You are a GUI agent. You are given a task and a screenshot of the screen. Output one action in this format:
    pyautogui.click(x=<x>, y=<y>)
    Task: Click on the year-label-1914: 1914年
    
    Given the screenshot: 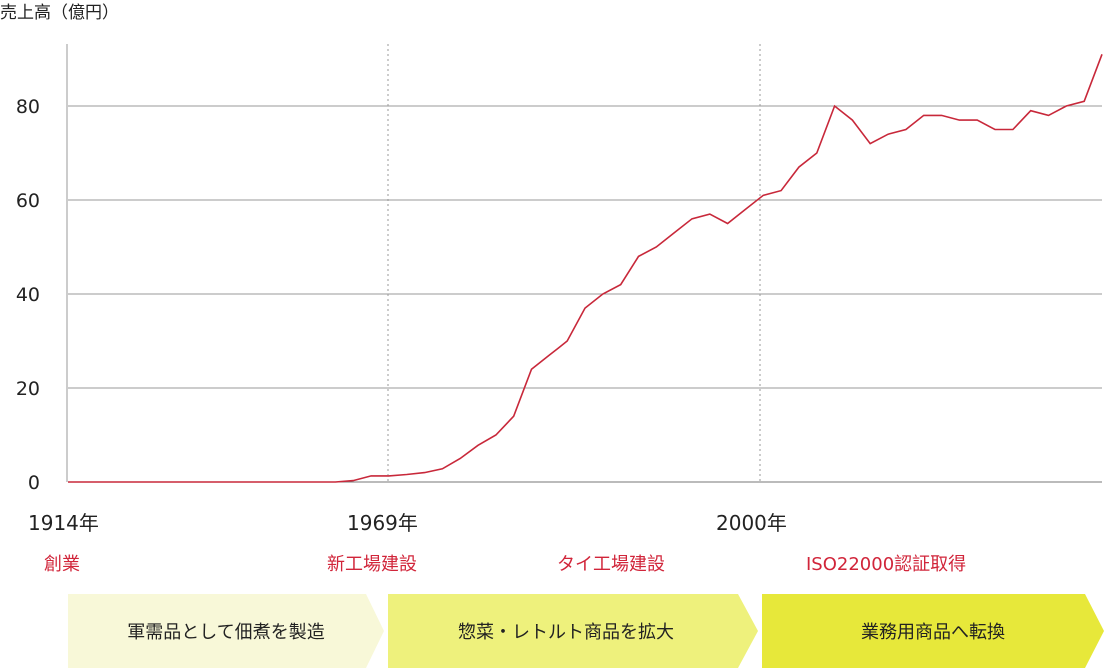 What is the action you would take?
    pyautogui.click(x=63, y=523)
    